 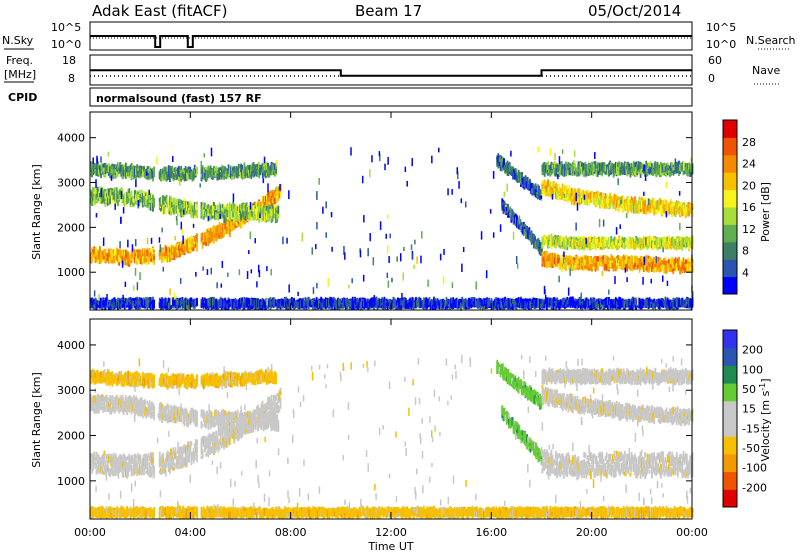 What do you see at coordinates (766, 70) in the screenshot?
I see `nave-label: Nave` at bounding box center [766, 70].